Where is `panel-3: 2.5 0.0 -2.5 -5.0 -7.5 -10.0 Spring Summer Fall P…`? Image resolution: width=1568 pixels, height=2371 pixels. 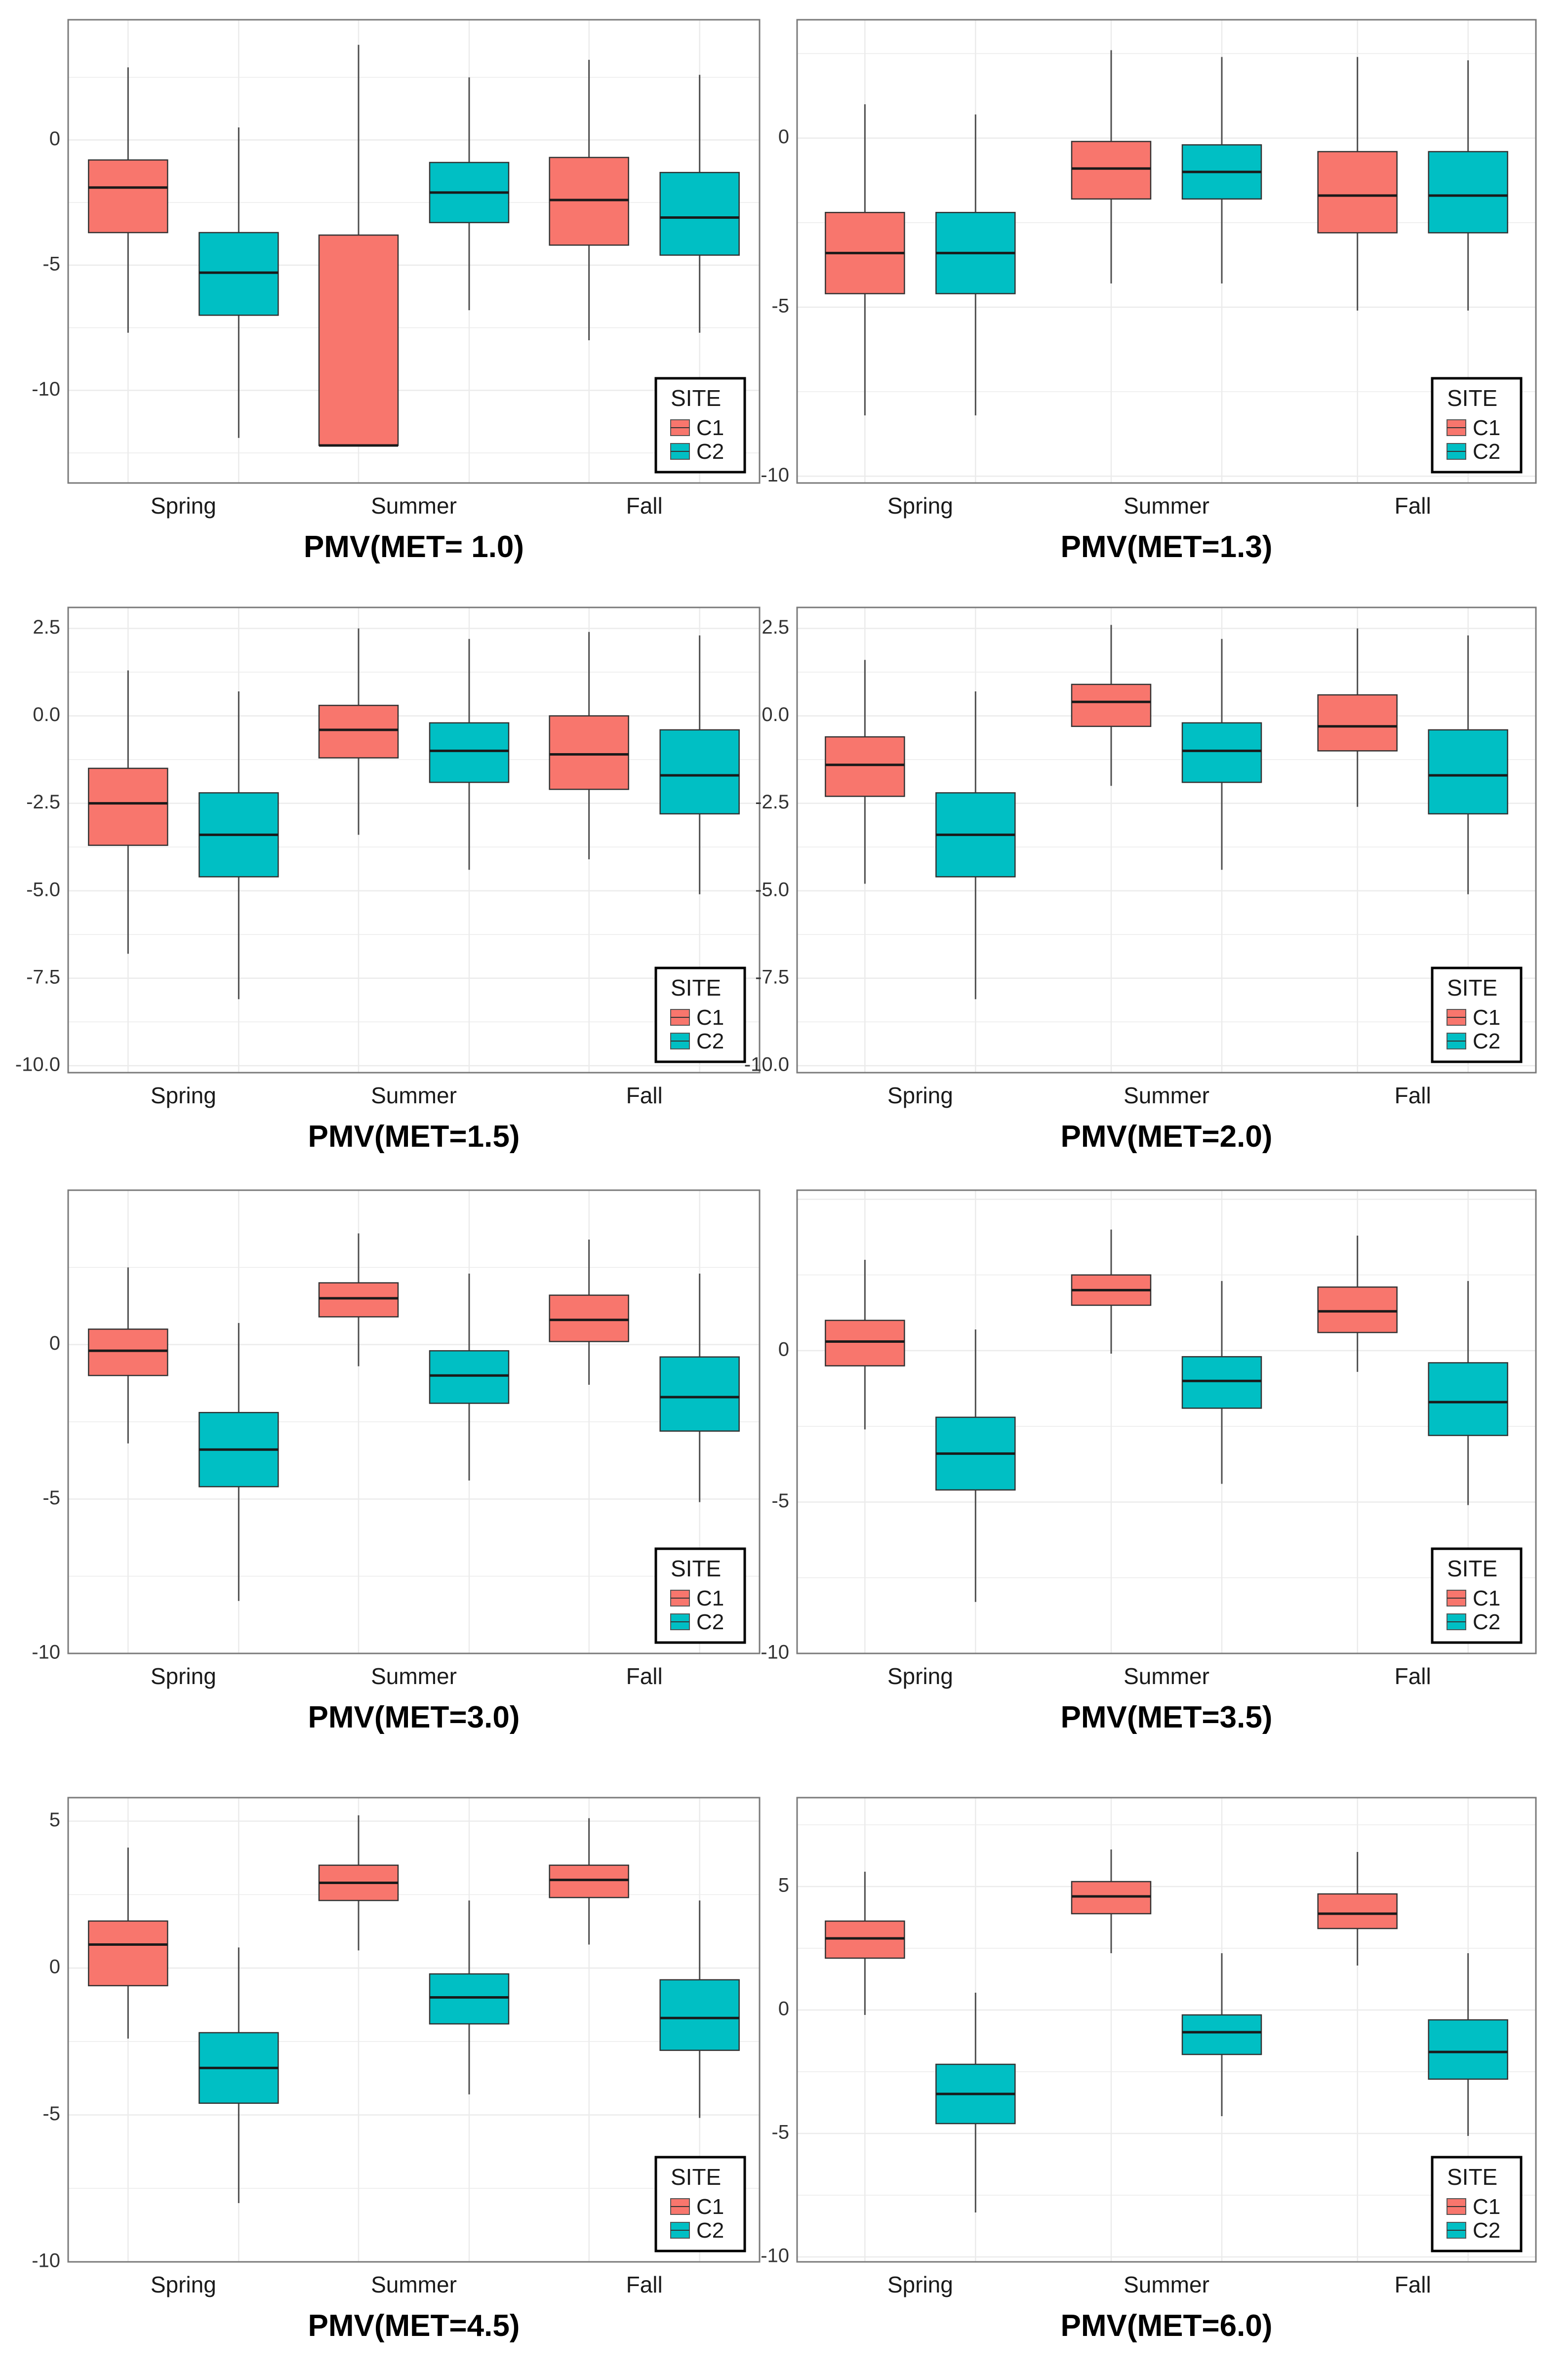 panel-3: 2.5 0.0 -2.5 -5.0 -7.5 -10.0 Spring Summer Fall P… is located at coordinates (388, 880).